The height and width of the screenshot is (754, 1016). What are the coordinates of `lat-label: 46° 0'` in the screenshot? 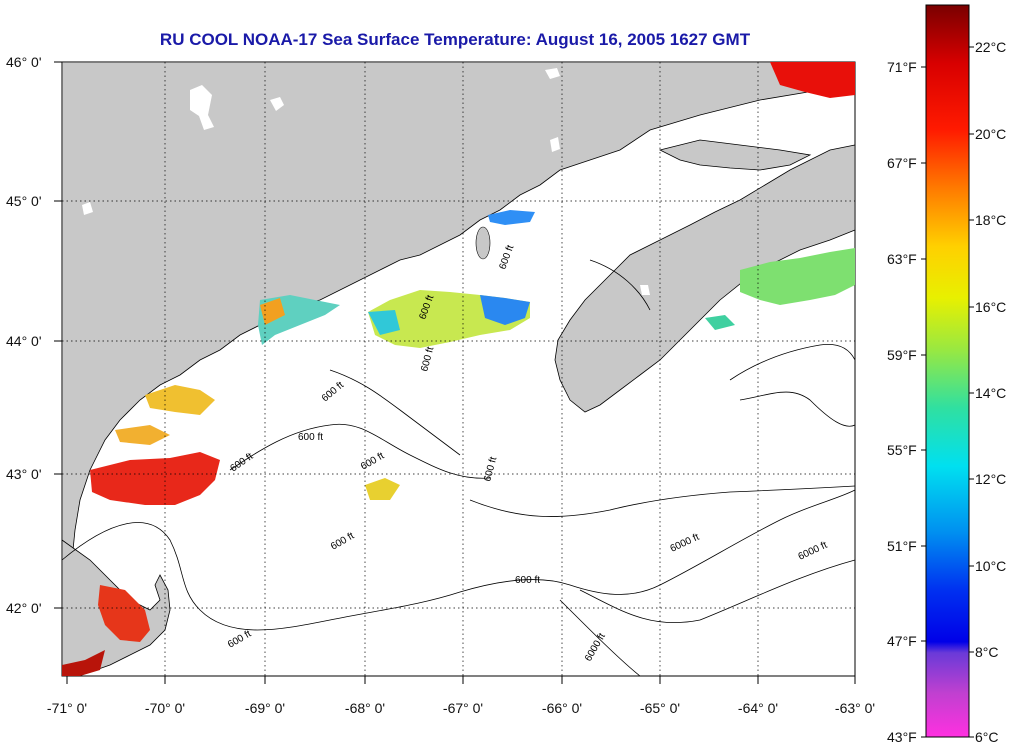 It's located at (24, 62).